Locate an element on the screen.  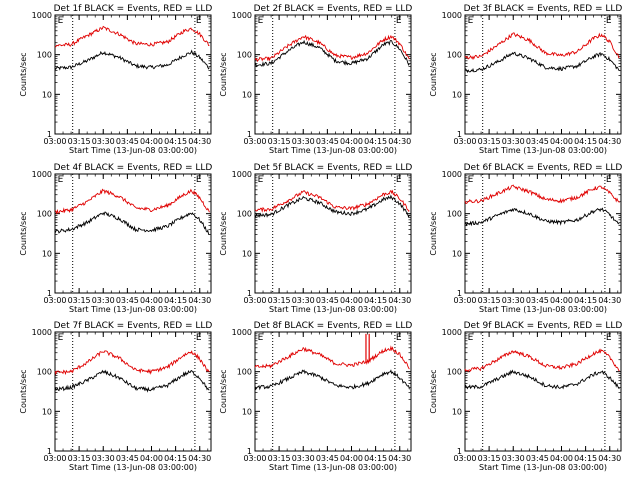
chart-title: Det 5f BLACK = Events, RED = LLD is located at coordinates (333, 168).